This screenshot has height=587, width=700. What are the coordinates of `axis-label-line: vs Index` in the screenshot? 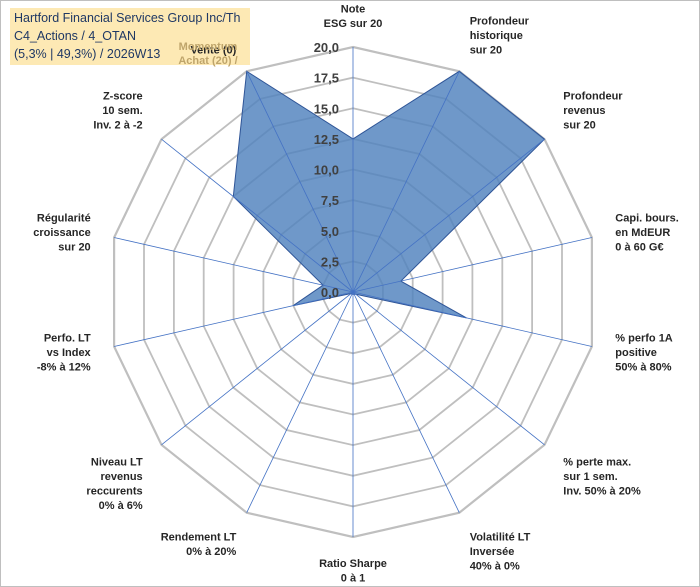 It's located at (69, 353).